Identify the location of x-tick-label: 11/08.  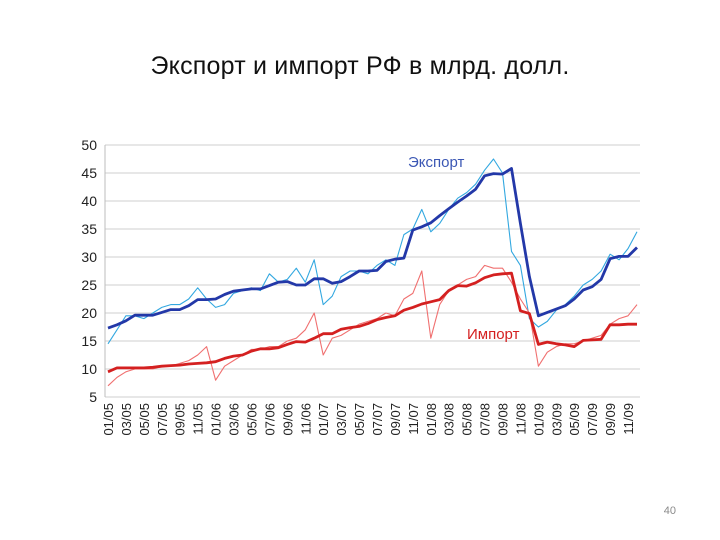
(520, 419).